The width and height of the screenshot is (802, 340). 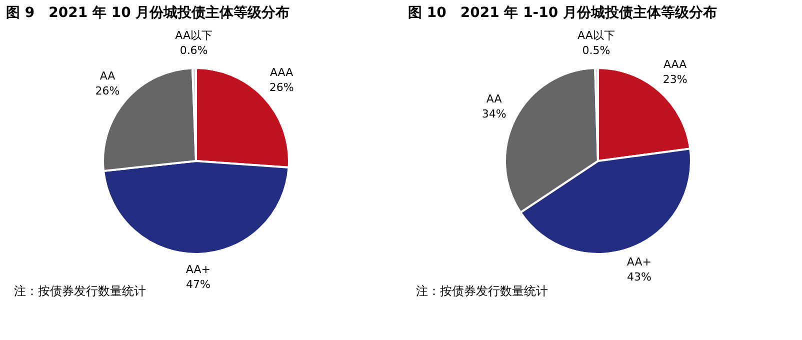 I want to click on data-label: 34%, so click(x=494, y=113).